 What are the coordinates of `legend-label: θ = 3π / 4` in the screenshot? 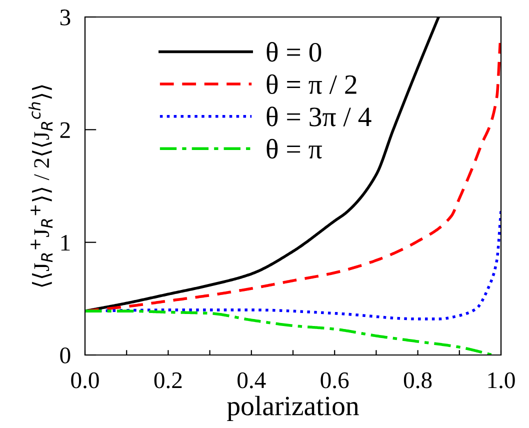 It's located at (319, 116).